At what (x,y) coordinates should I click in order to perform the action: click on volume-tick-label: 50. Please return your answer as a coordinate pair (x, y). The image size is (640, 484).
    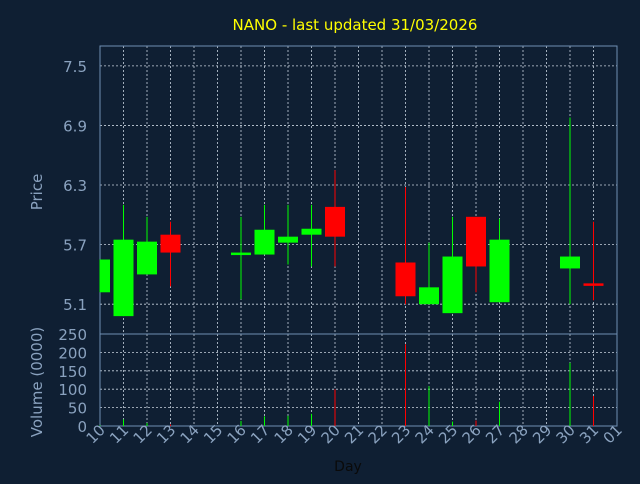
    Looking at the image, I should click on (77, 409).